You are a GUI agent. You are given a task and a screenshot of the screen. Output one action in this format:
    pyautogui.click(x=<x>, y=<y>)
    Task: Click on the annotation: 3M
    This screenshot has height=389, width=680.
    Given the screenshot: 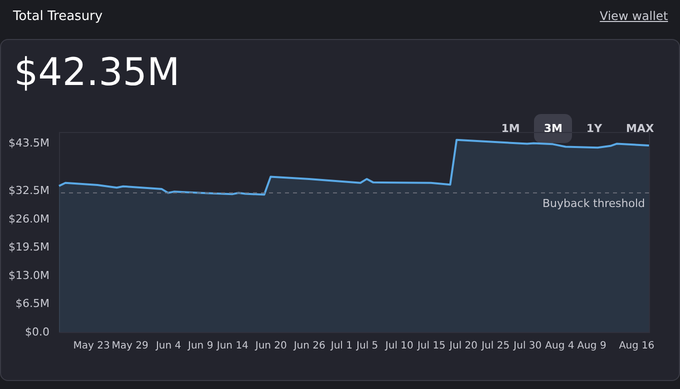 What is the action you would take?
    pyautogui.click(x=553, y=128)
    